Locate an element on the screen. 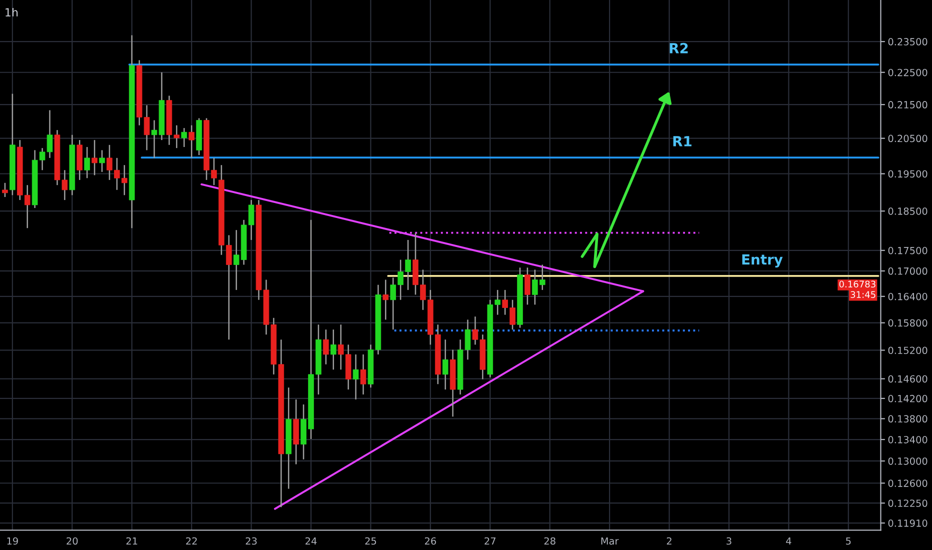 The image size is (932, 550). y-tick-label: 0.22500 is located at coordinates (908, 72).